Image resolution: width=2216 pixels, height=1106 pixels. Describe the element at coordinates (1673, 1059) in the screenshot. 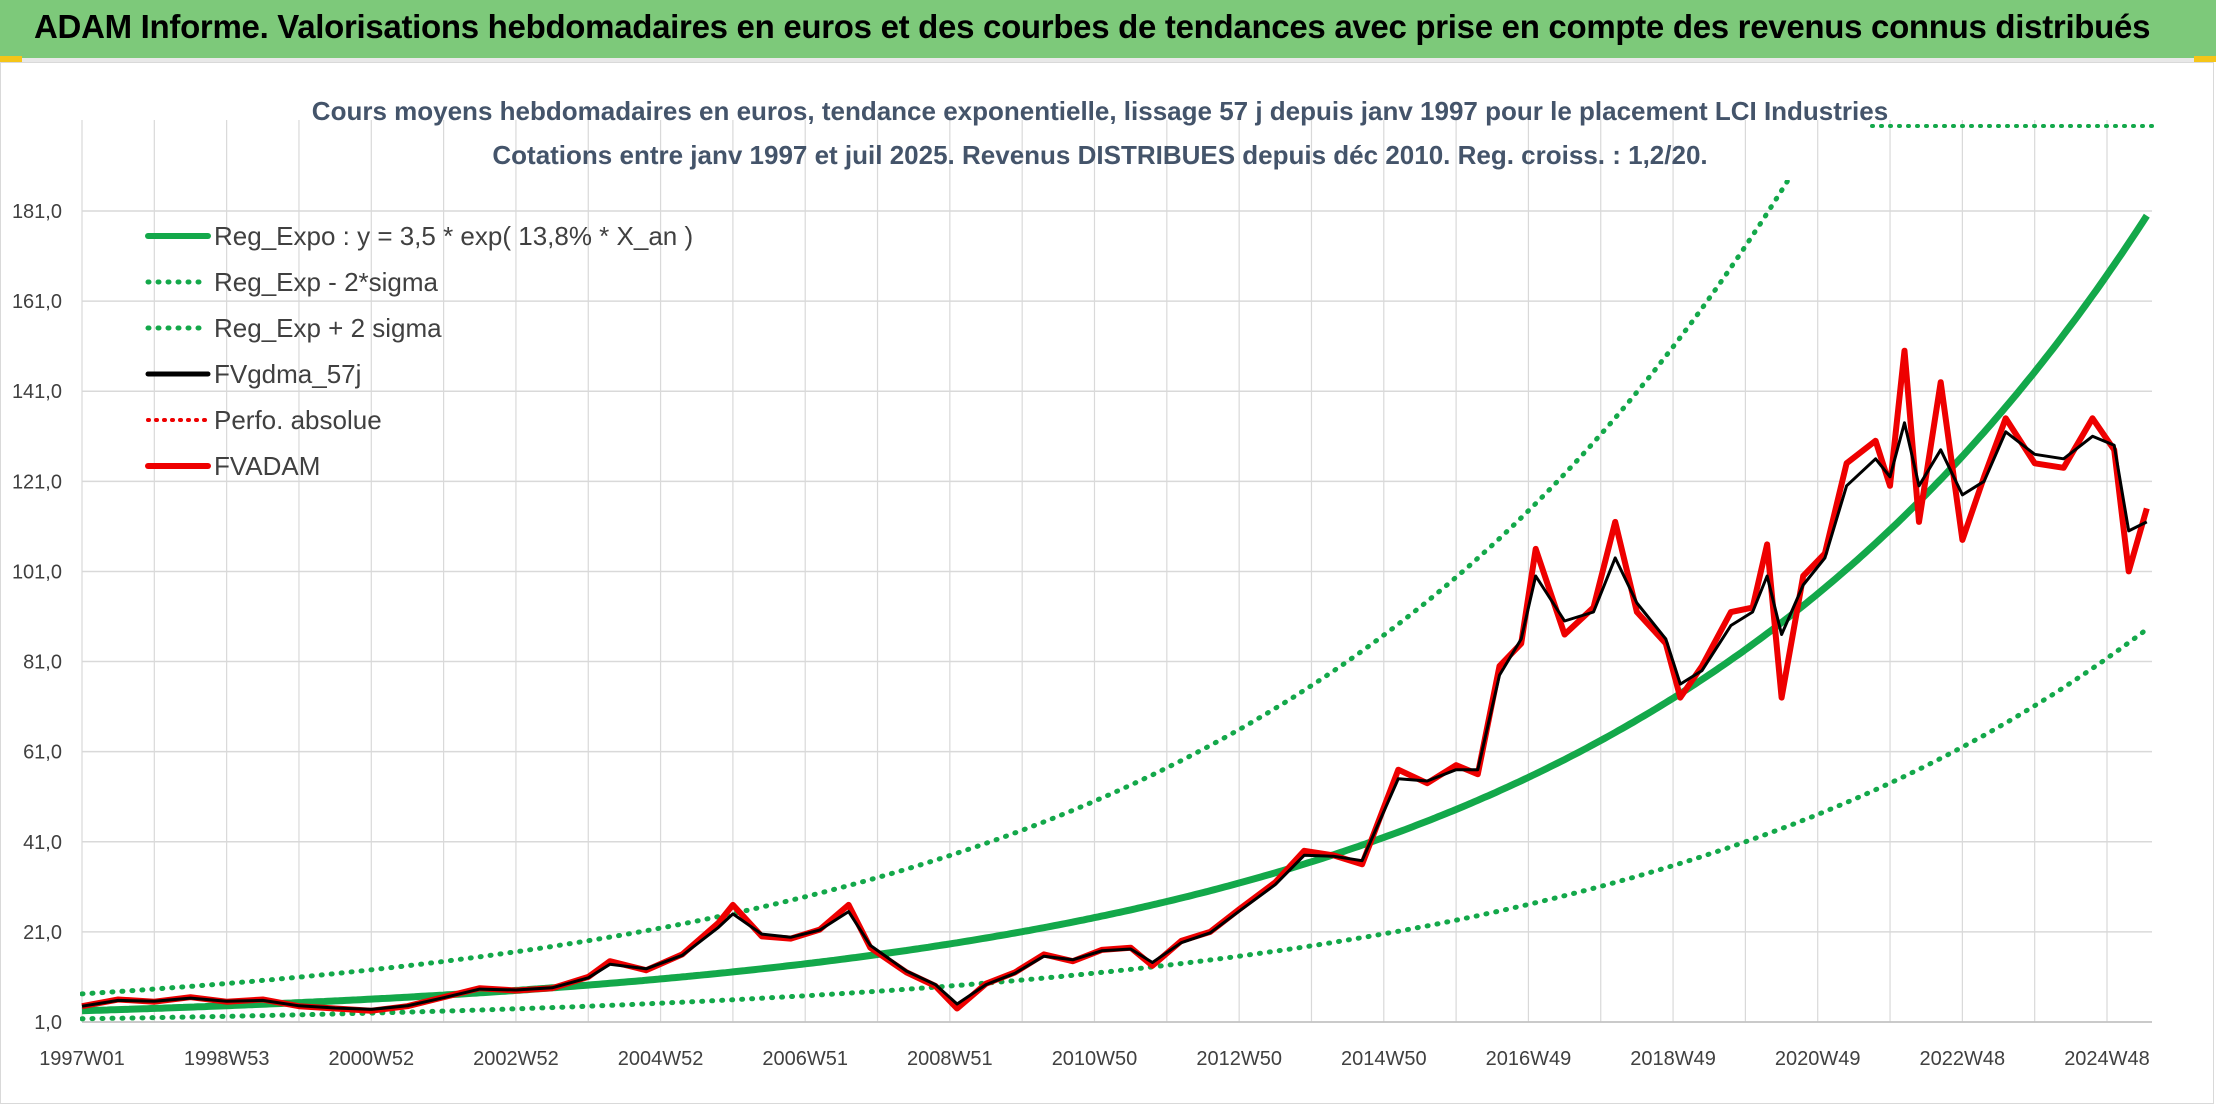

I see `x-tick-label-11: 2018W49` at that location.